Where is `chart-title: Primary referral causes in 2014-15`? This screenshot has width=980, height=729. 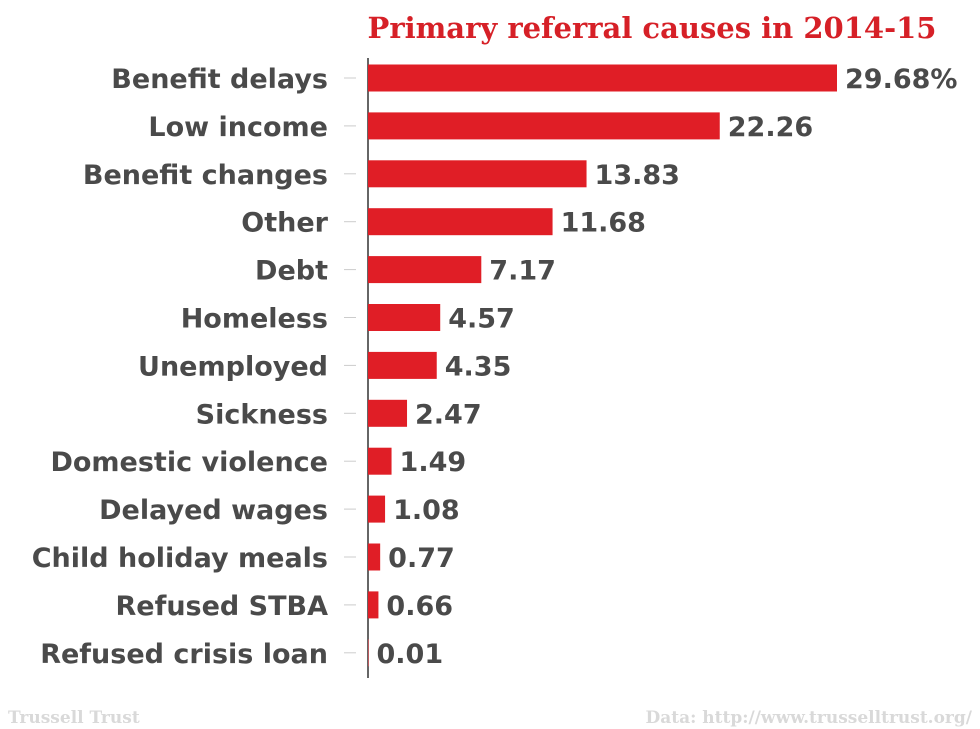 chart-title: Primary referral causes in 2014-15 is located at coordinates (652, 28).